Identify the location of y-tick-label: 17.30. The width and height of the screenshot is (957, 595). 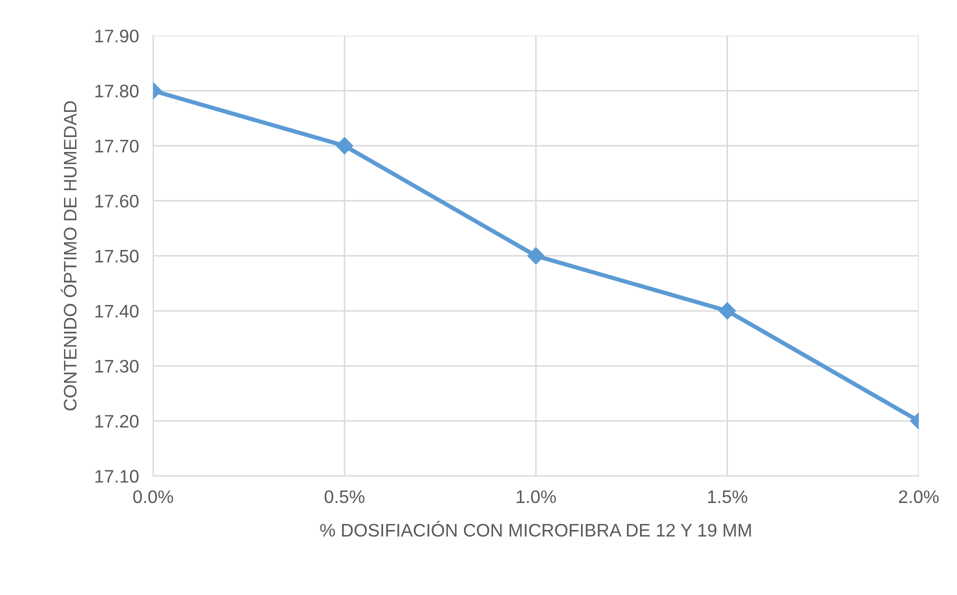
(117, 366).